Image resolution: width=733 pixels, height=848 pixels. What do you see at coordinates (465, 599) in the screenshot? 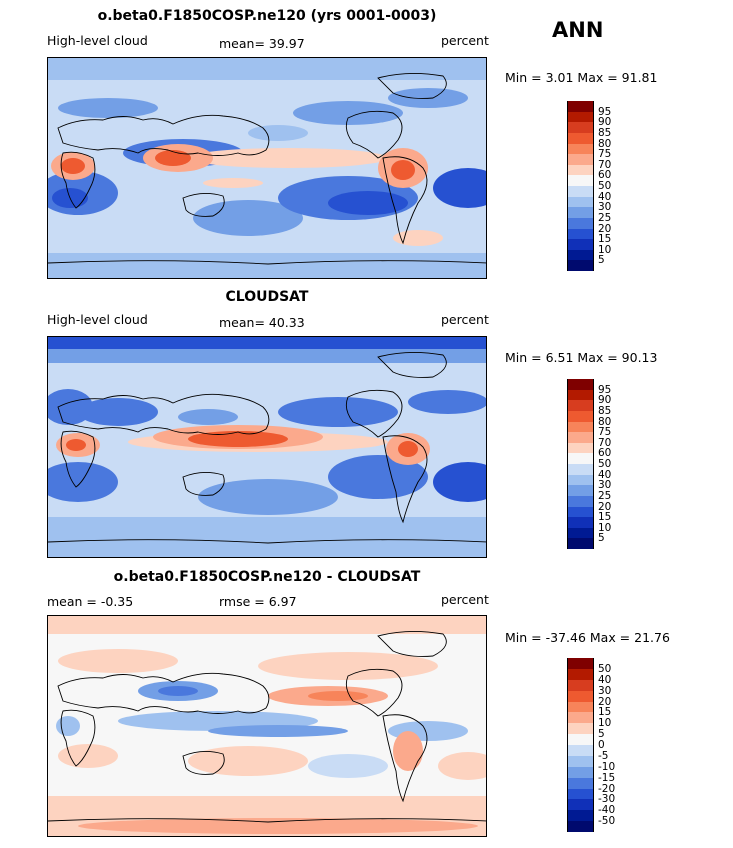
I see `panel-units-label-diff: percent` at bounding box center [465, 599].